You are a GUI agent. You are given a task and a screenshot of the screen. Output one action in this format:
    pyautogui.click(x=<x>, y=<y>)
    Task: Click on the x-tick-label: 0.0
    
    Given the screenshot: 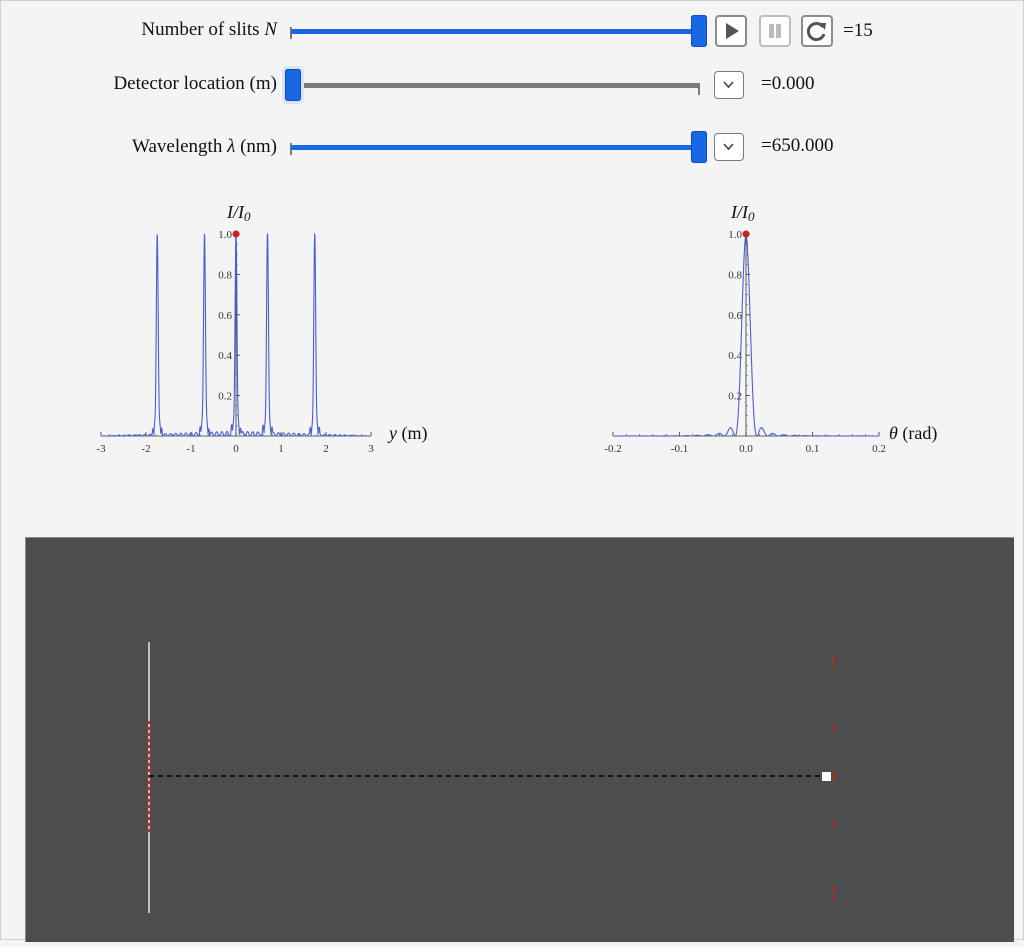 What is the action you would take?
    pyautogui.click(x=746, y=449)
    